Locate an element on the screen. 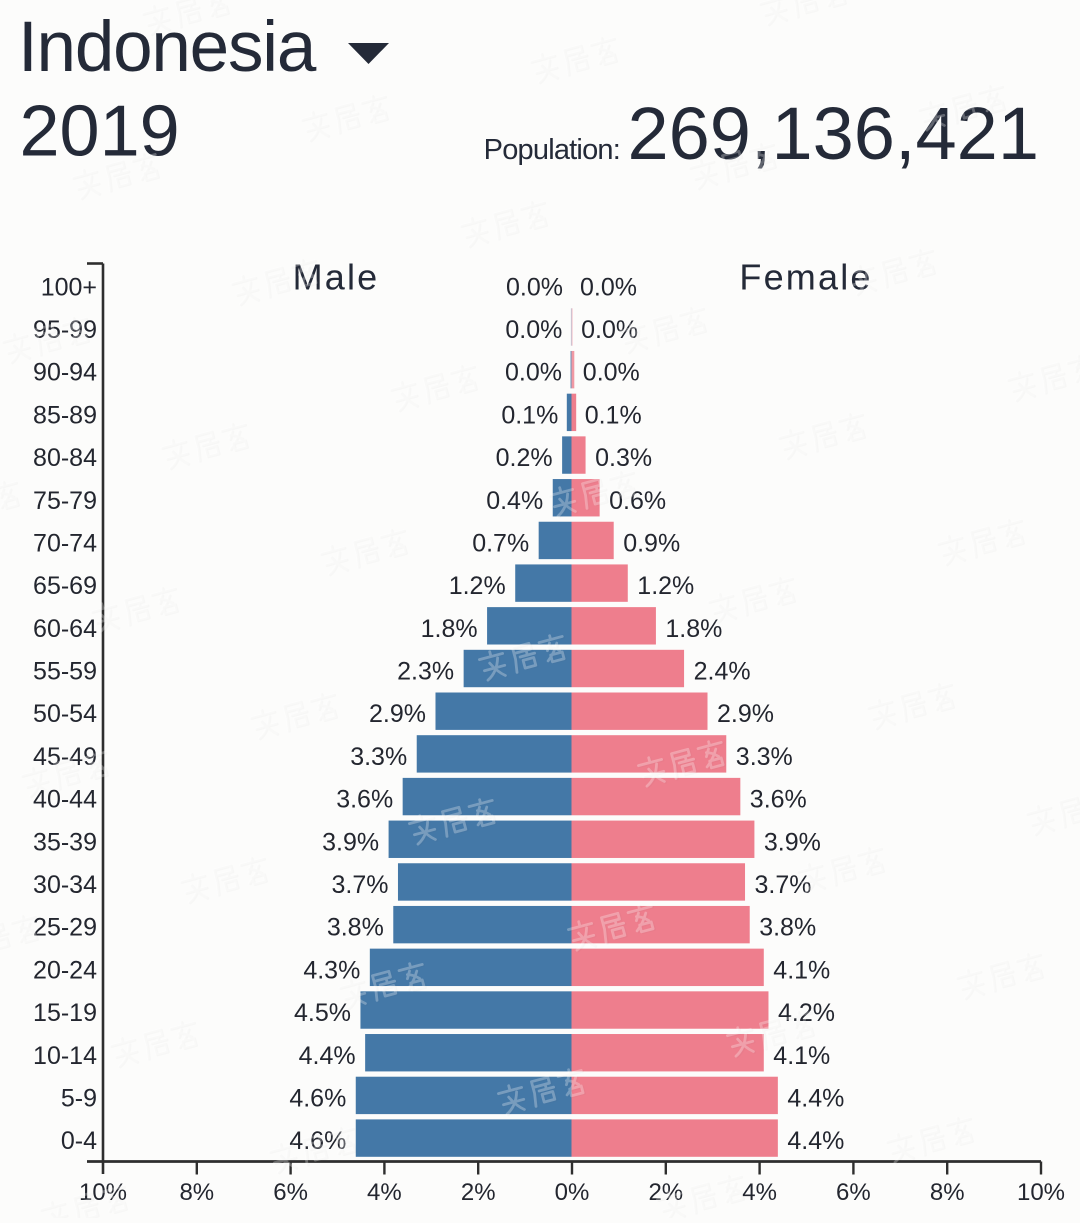 The width and height of the screenshot is (1080, 1223). svg-text: 0% is located at coordinates (572, 1192).